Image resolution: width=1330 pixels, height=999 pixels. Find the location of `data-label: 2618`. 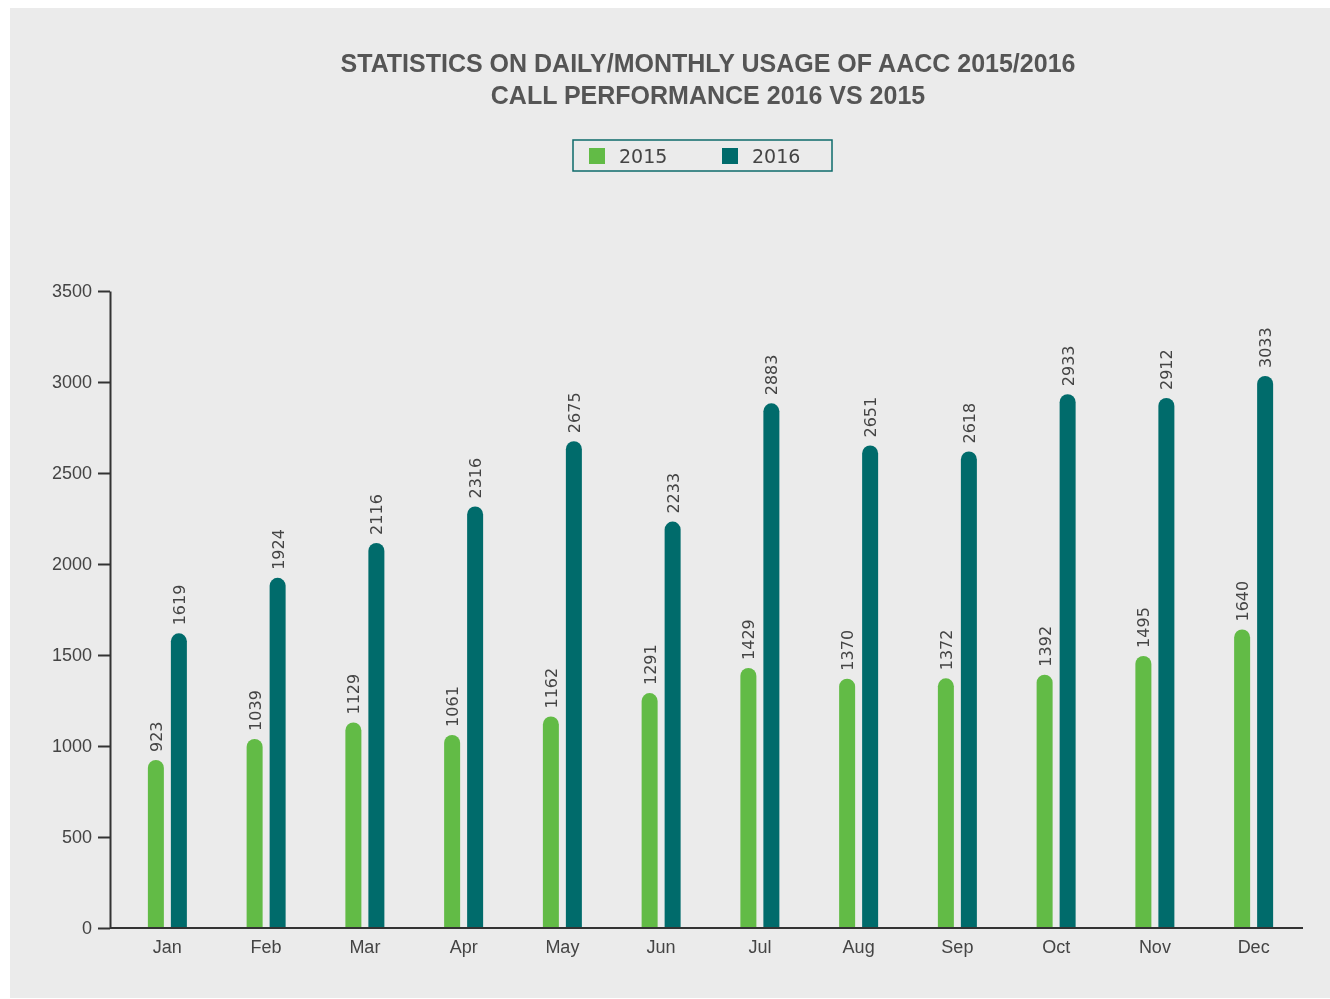

data-label: 2618 is located at coordinates (969, 423).